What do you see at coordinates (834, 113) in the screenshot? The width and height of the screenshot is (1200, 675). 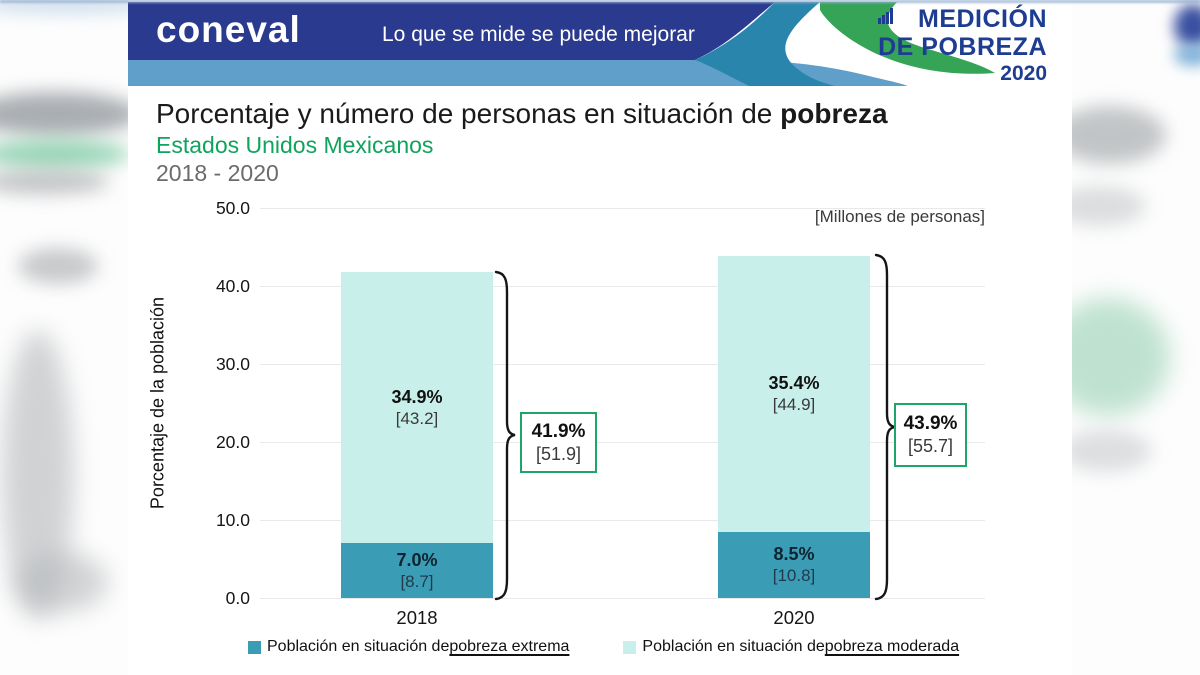 I see `chart-title-bold: pobreza` at bounding box center [834, 113].